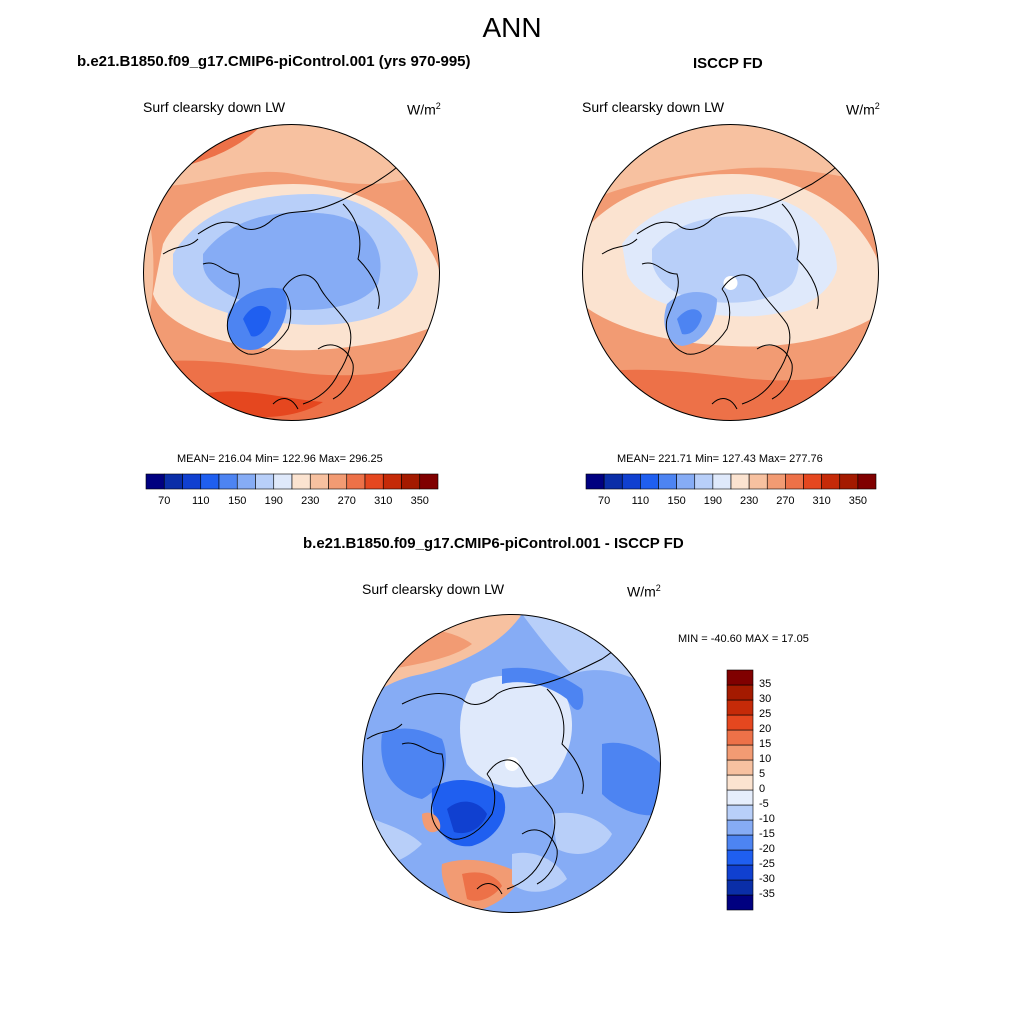 This screenshot has height=1024, width=1024. What do you see at coordinates (743, 639) in the screenshot?
I see `panel3-stats: MIN = -40.60 MAX = 17.05` at bounding box center [743, 639].